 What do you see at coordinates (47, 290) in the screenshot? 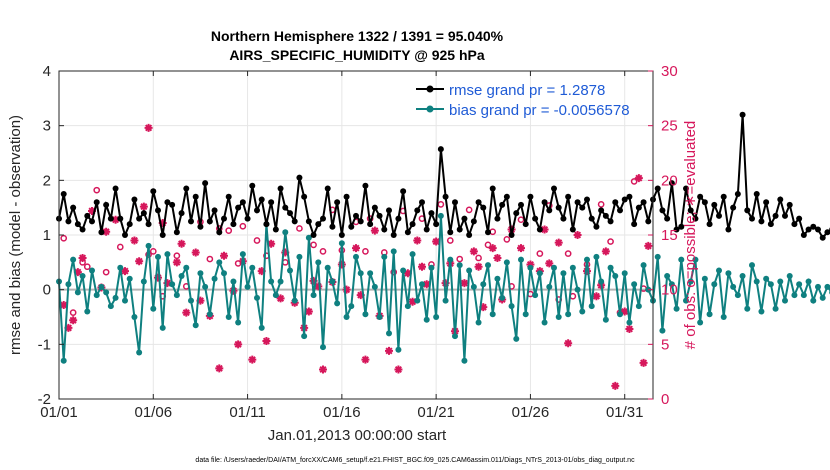
I see `y-tick-label: 0` at bounding box center [47, 290].